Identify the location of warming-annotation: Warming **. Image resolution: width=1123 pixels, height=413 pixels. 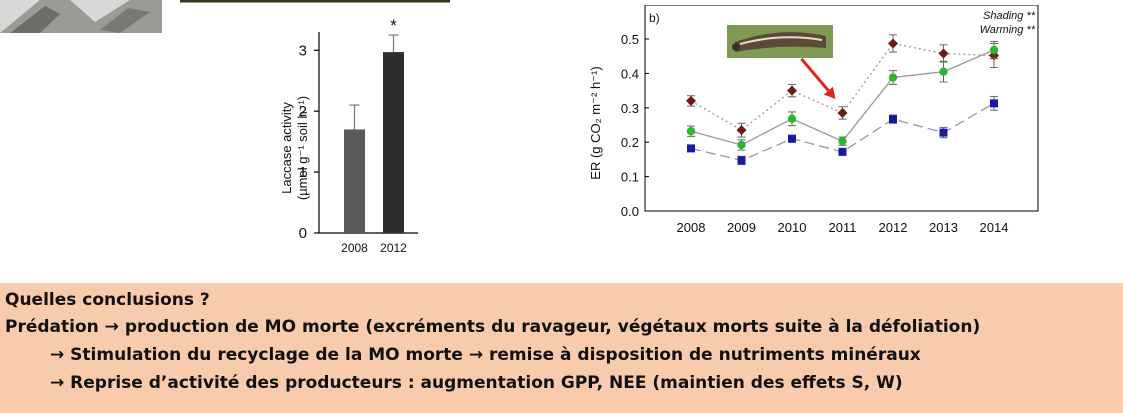
(1008, 30).